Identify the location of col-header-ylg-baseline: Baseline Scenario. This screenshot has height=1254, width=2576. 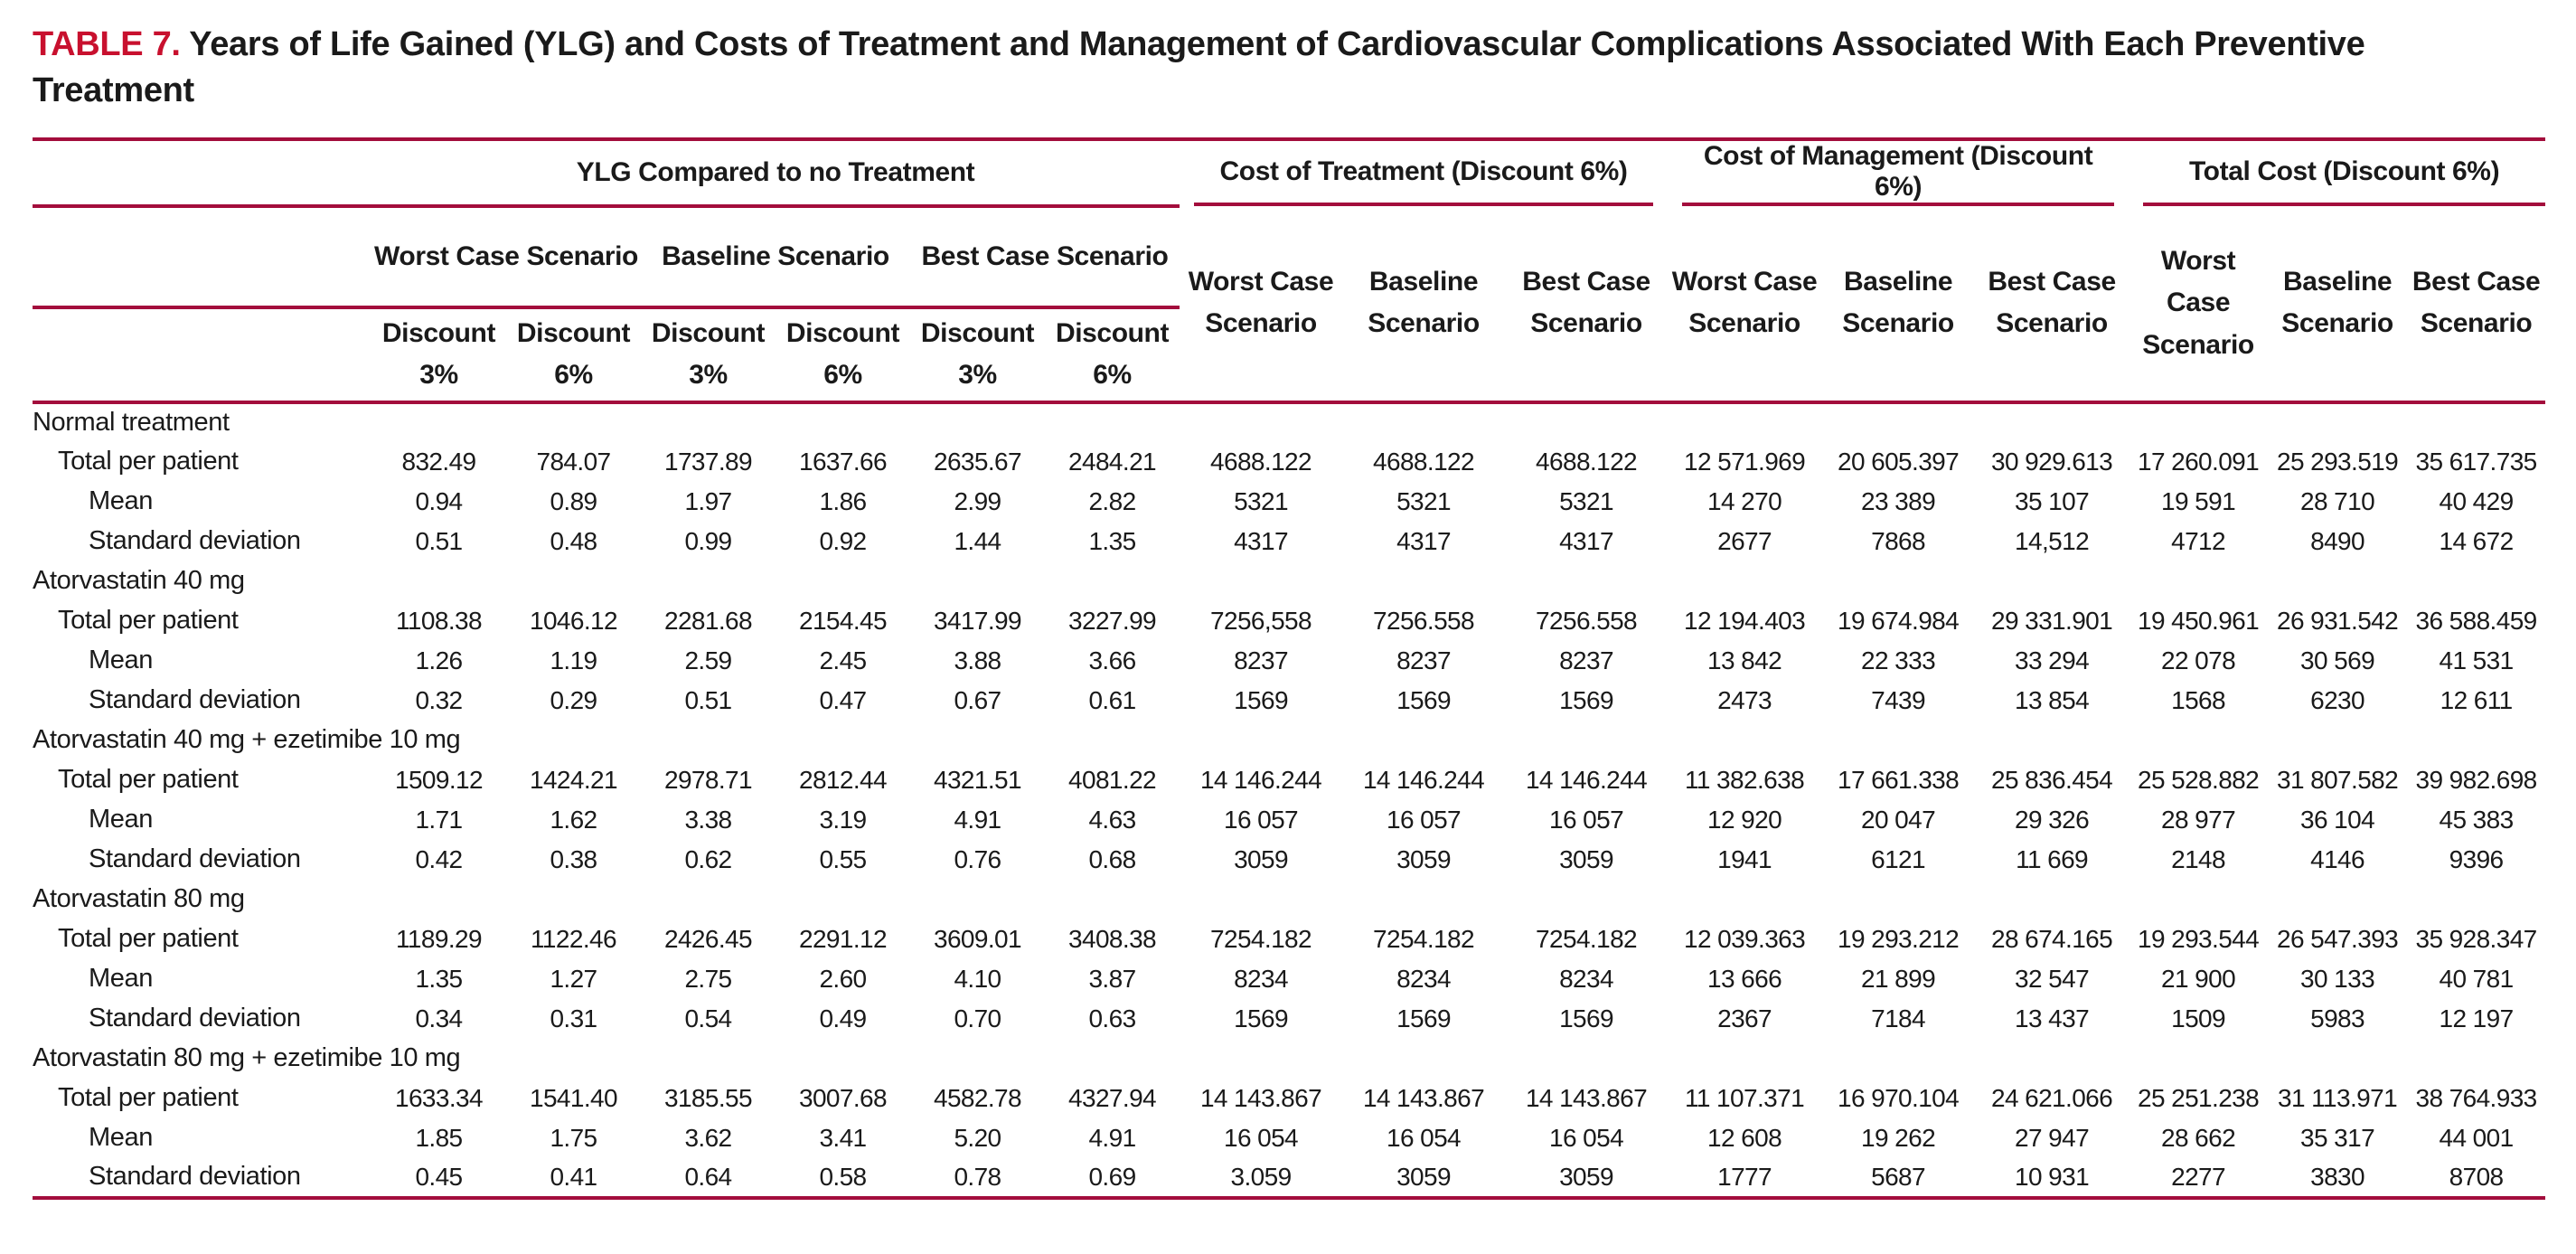
(775, 257).